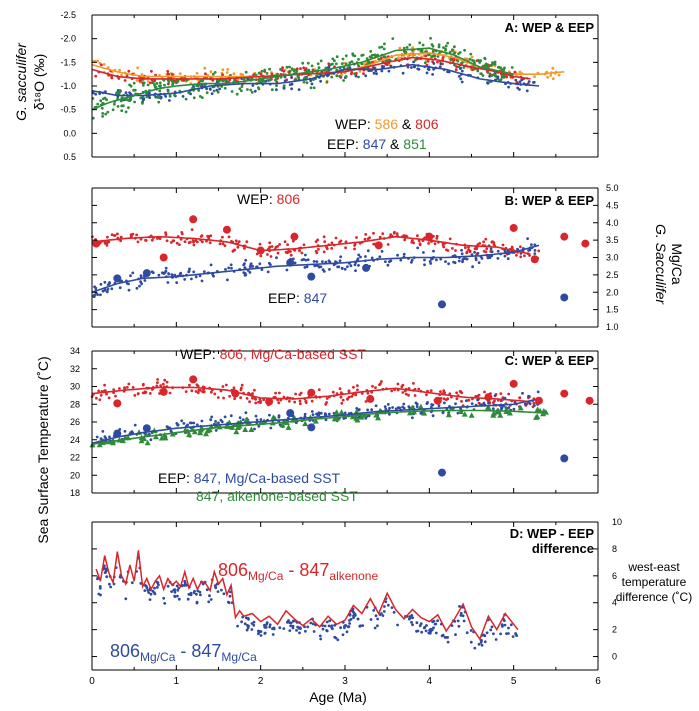  I want to click on smoothed-line, so click(311, 394).